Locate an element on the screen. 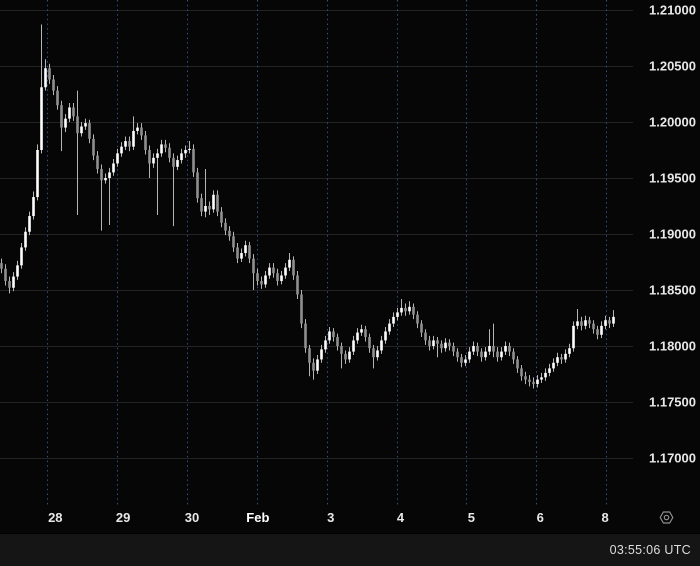 The width and height of the screenshot is (700, 566). price-axis-label: 1.19000 is located at coordinates (672, 234).